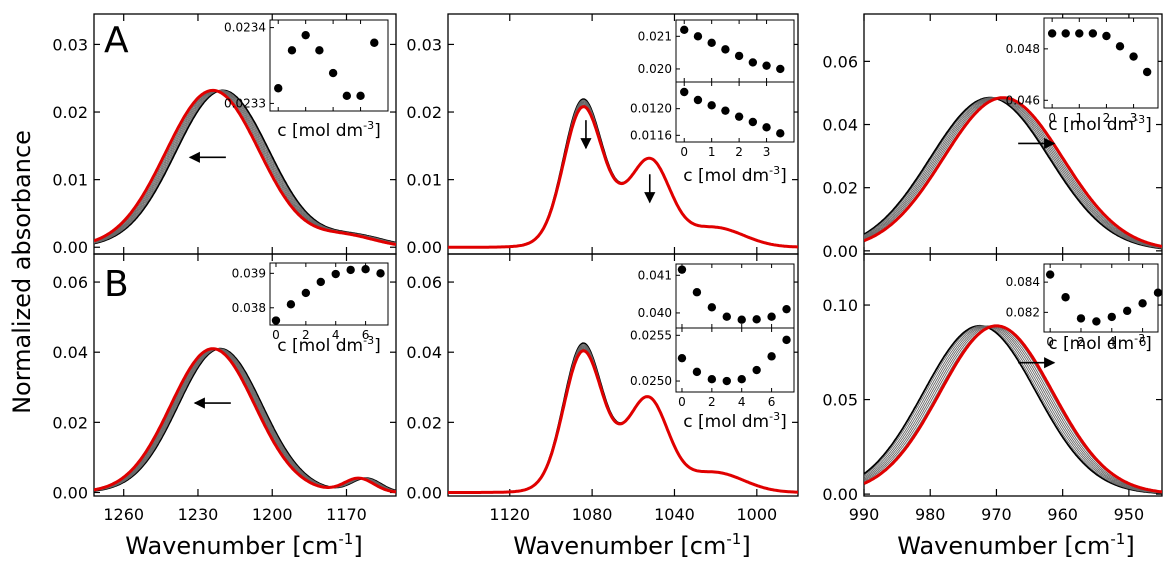 The width and height of the screenshot is (1163, 561). I want to click on inset-y-tick-label: 0.041, so click(655, 275).